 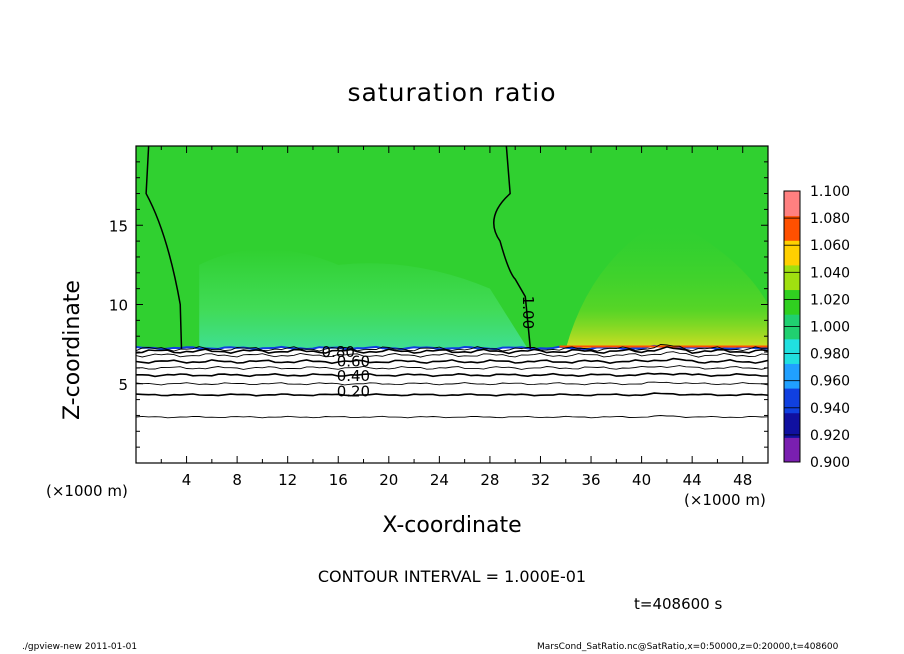 I want to click on subsaturated-region, so click(x=363, y=299).